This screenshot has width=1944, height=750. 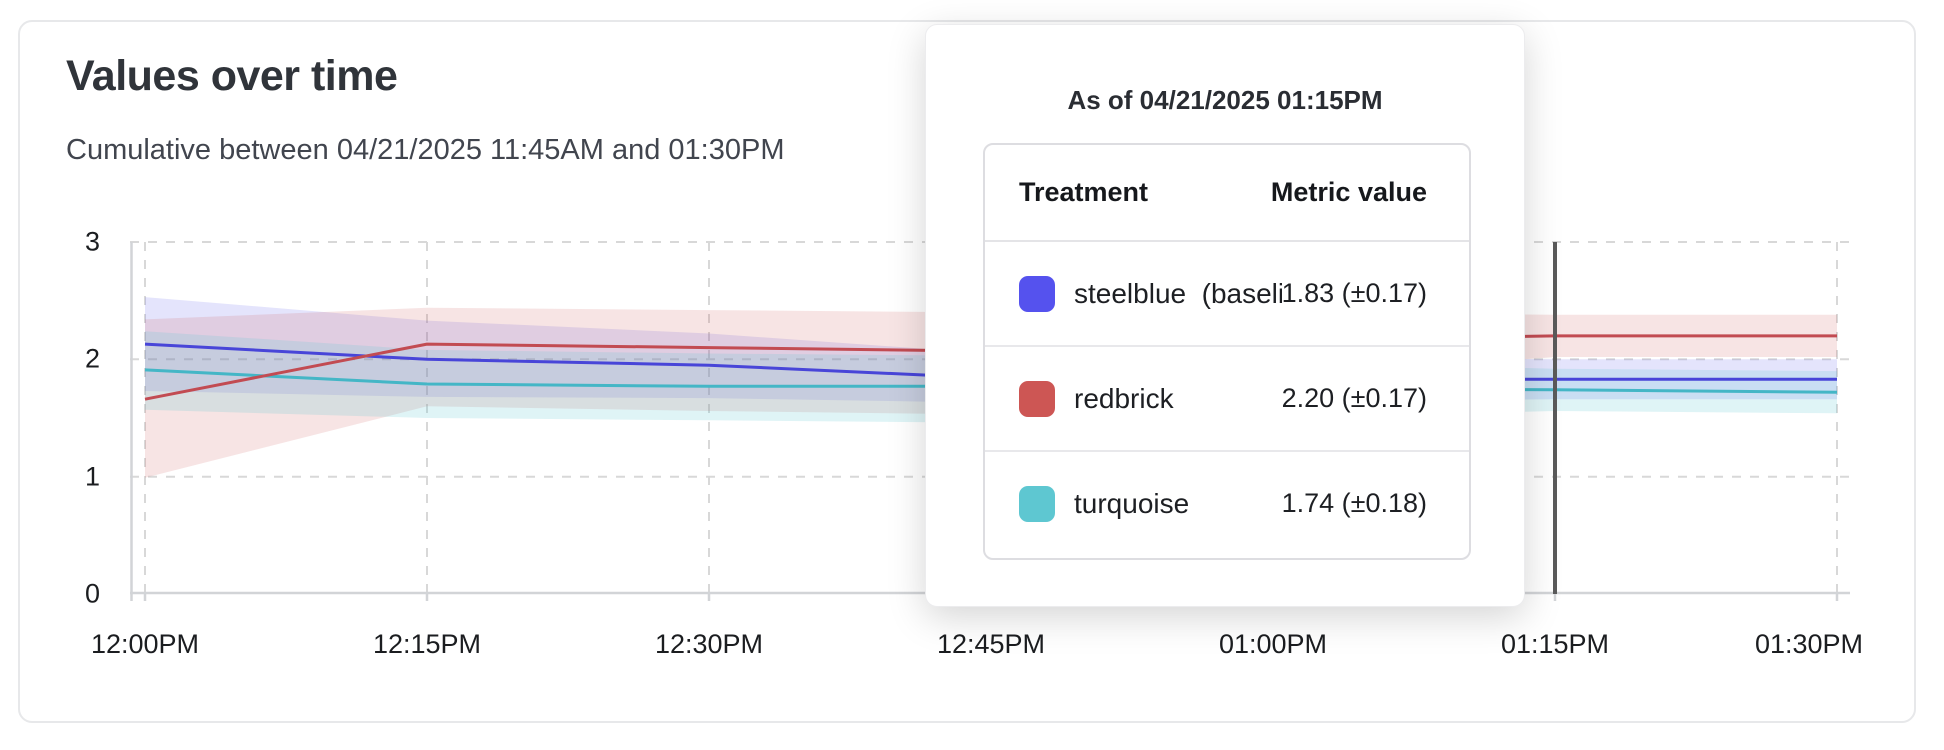 What do you see at coordinates (1348, 192) in the screenshot?
I see `tooltip-col-metric-value: Metric value` at bounding box center [1348, 192].